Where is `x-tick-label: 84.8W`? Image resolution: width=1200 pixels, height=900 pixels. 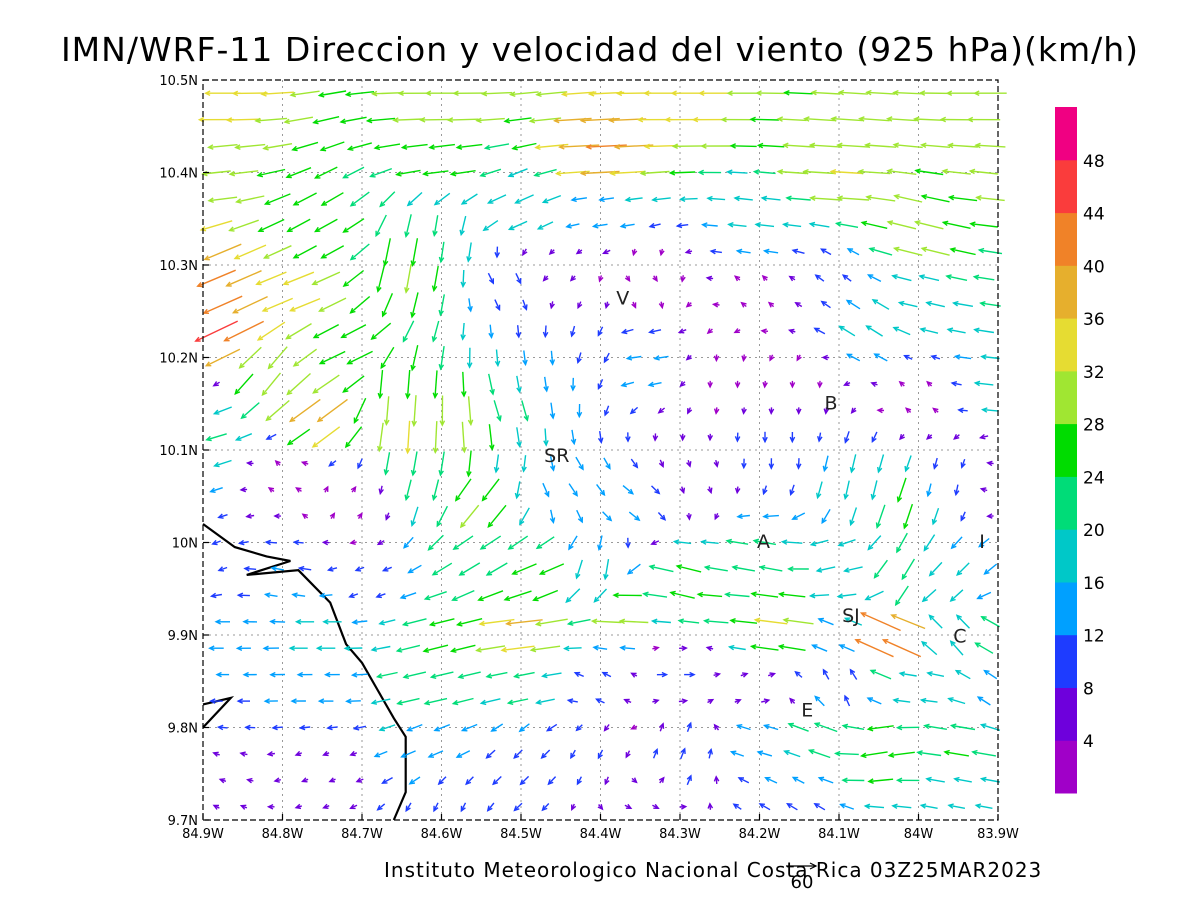 x-tick-label: 84.8W is located at coordinates (283, 834).